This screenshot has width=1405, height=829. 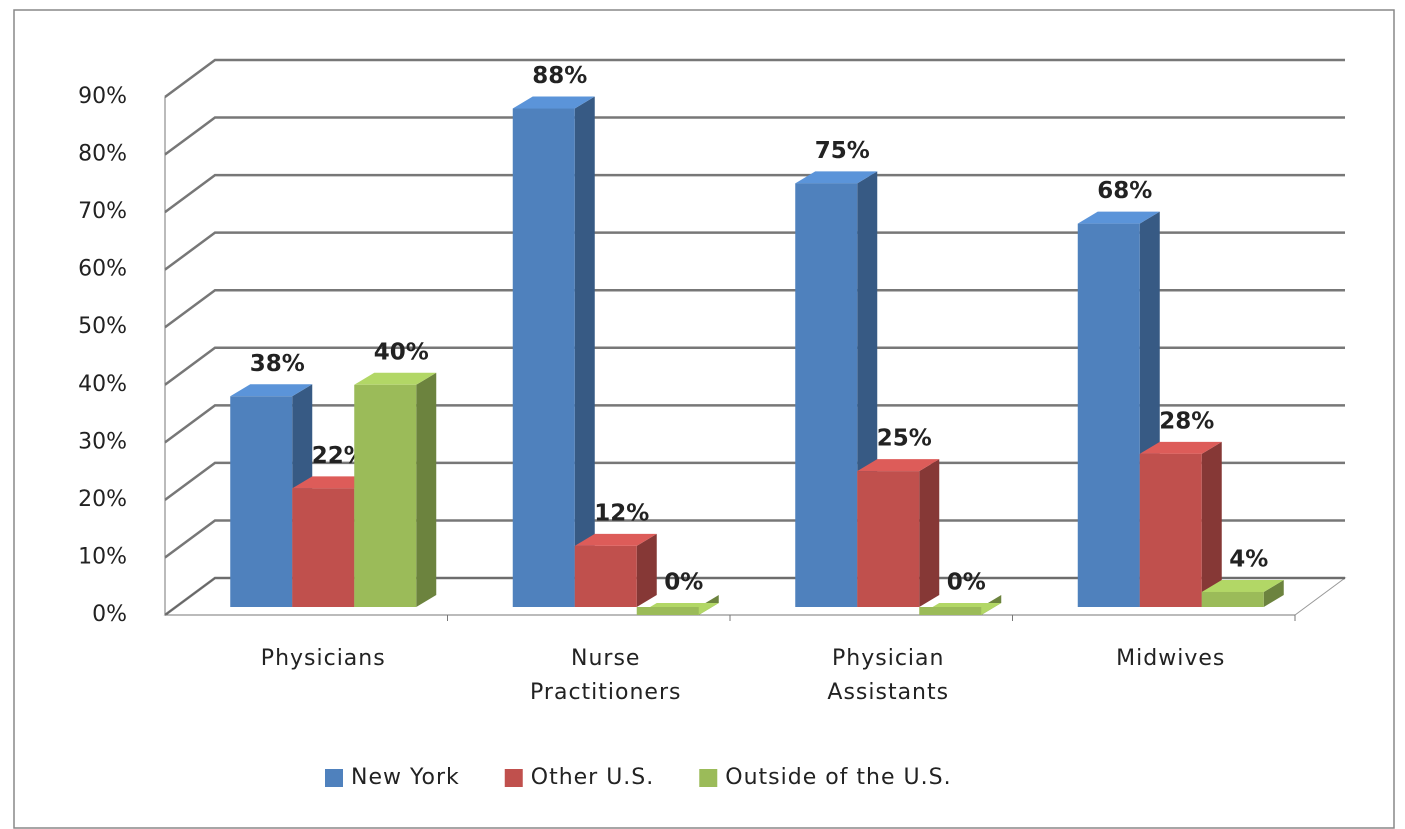 What do you see at coordinates (1186, 421) in the screenshot?
I see `value-label: 28%` at bounding box center [1186, 421].